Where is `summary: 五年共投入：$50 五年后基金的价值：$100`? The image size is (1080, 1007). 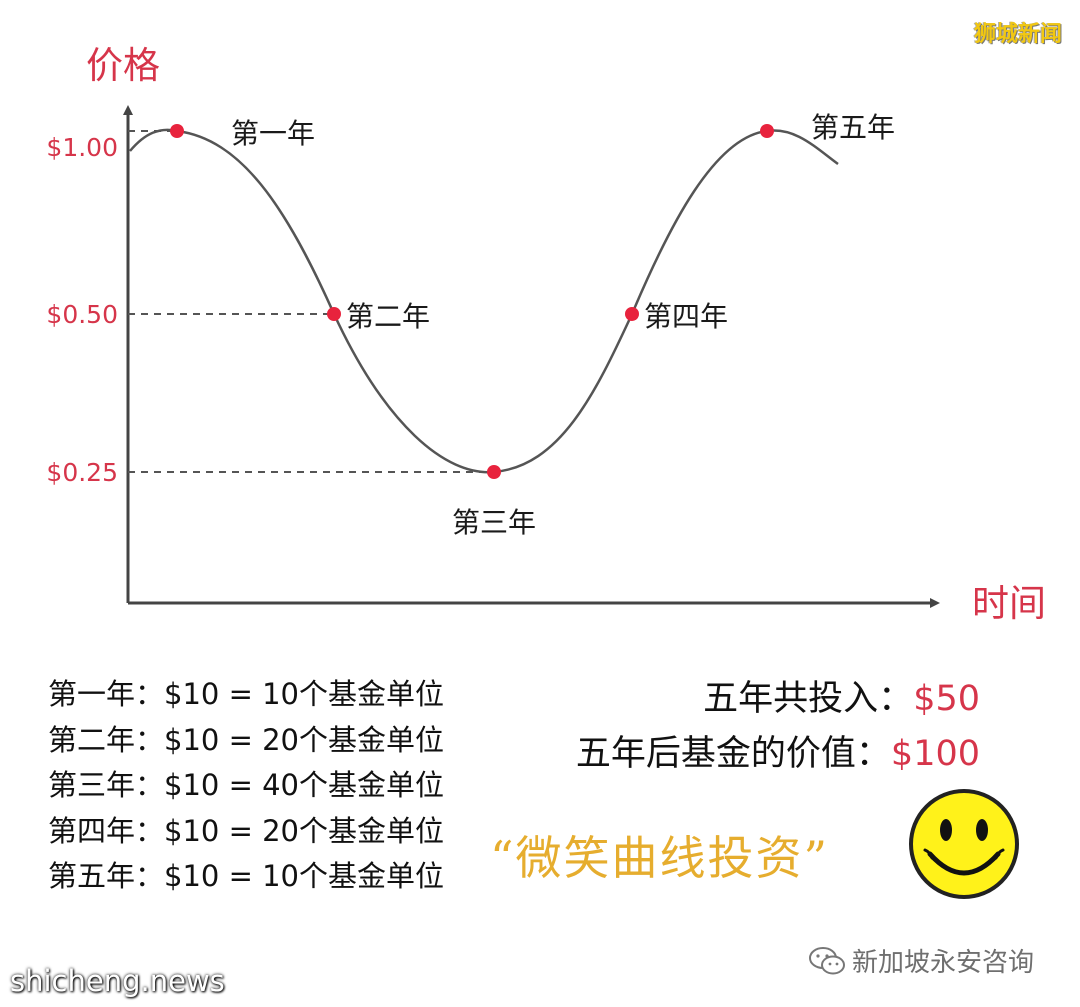 summary: 五年共投入：$50 五年后基金的价值：$100 is located at coordinates (778, 727).